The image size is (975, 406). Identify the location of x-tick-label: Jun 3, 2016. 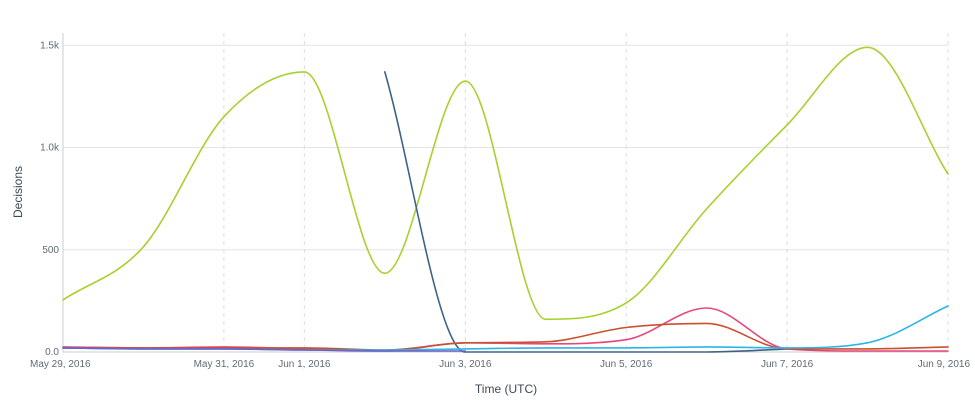
(465, 364).